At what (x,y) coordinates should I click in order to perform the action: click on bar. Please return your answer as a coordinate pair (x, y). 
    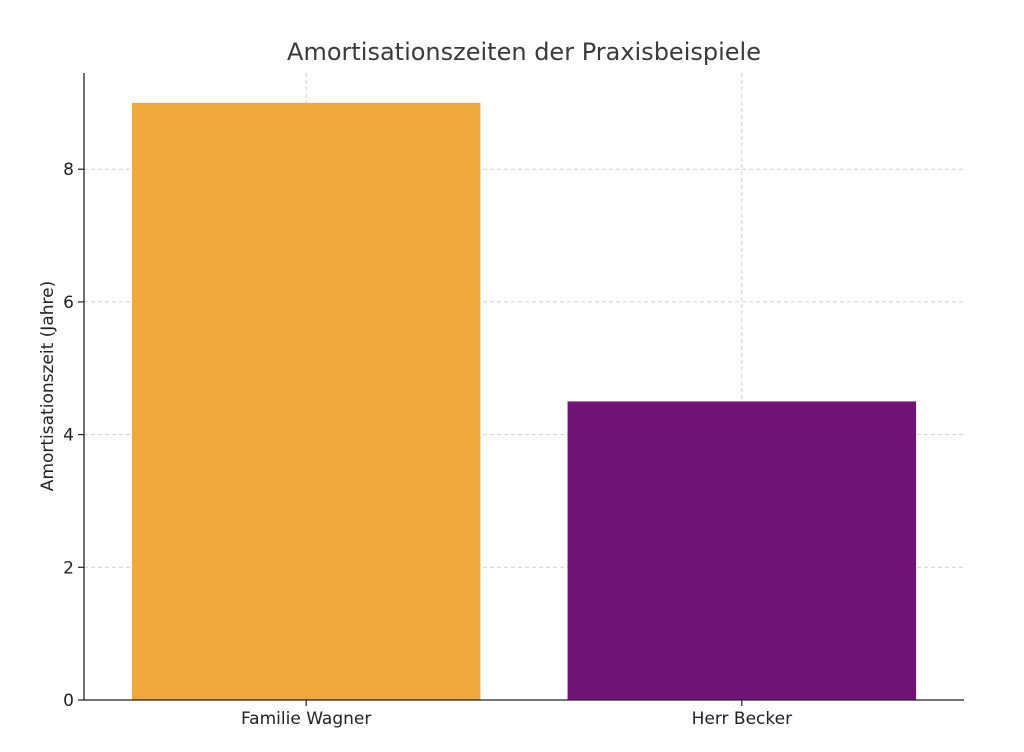
    Looking at the image, I should click on (742, 550).